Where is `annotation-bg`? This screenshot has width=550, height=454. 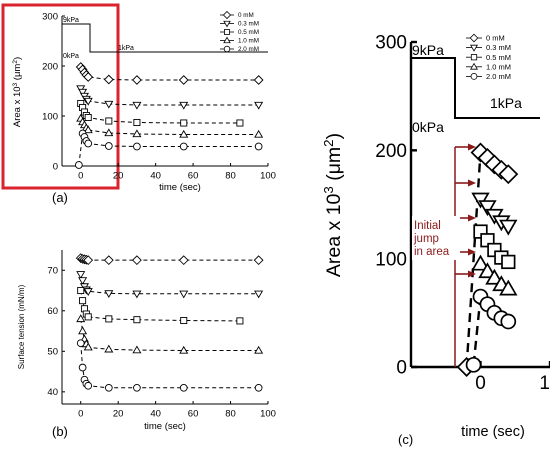
annotation-bg is located at coordinates (436, 238).